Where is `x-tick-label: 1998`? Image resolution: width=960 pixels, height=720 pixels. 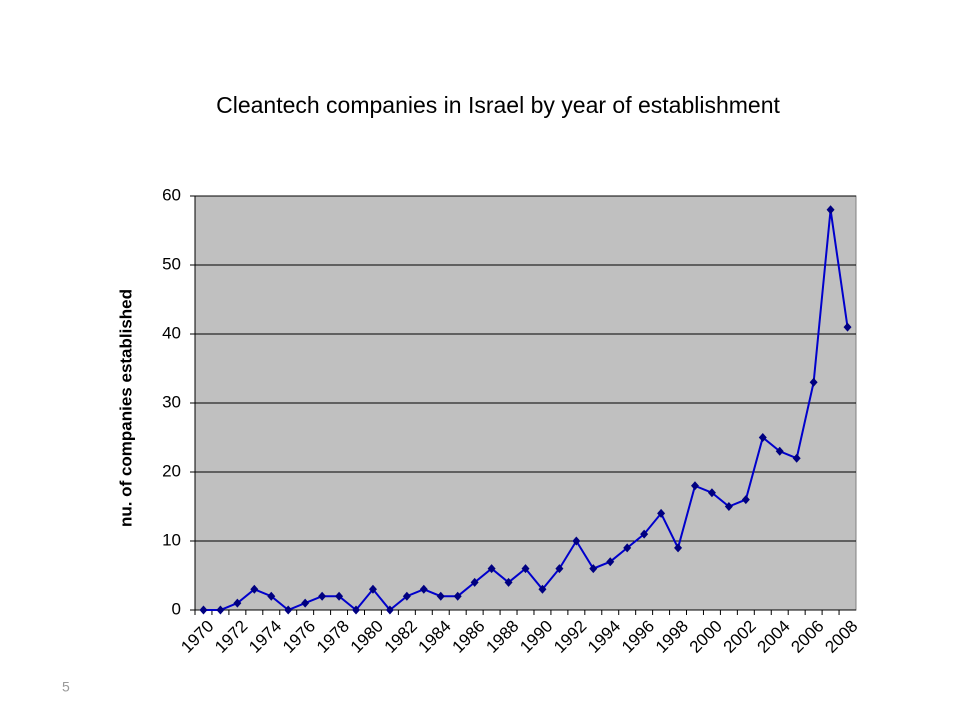
x-tick-label: 1998 is located at coordinates (672, 637).